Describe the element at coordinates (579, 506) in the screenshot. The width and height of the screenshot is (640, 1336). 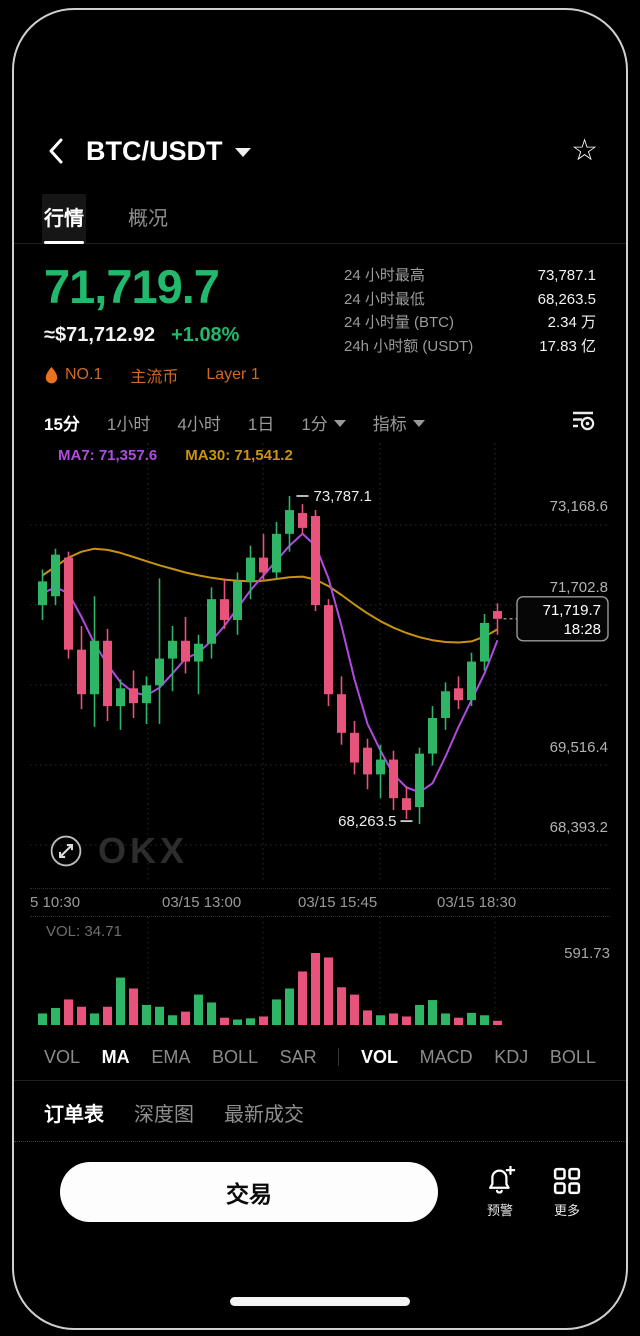
I see `svg-text: 73,168.6` at that location.